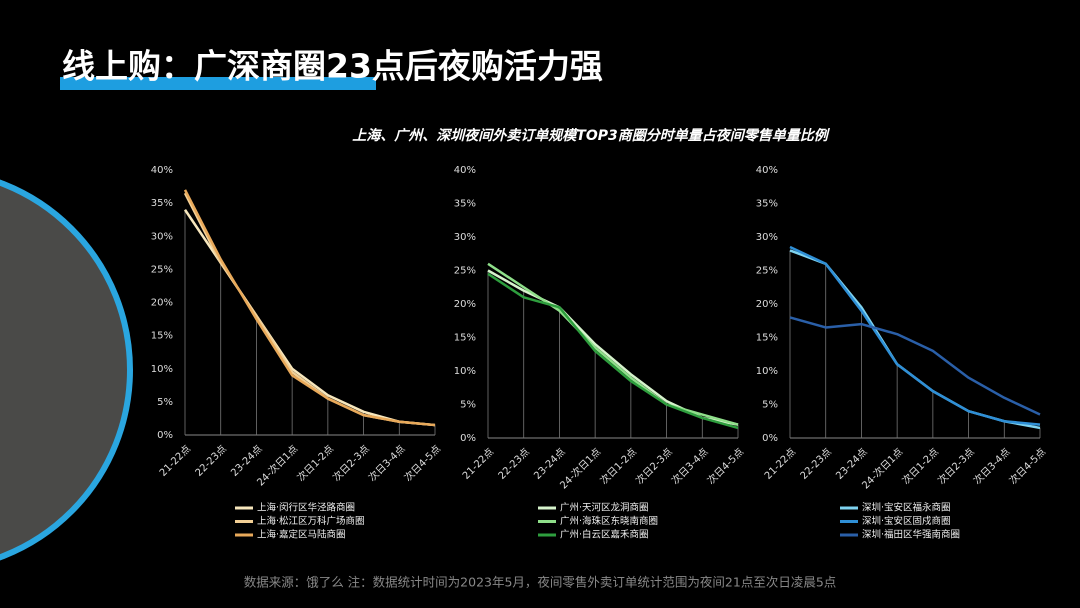  What do you see at coordinates (604, 535) in the screenshot?
I see `legend-label: 广州·白云区嘉禾商圈` at bounding box center [604, 535].